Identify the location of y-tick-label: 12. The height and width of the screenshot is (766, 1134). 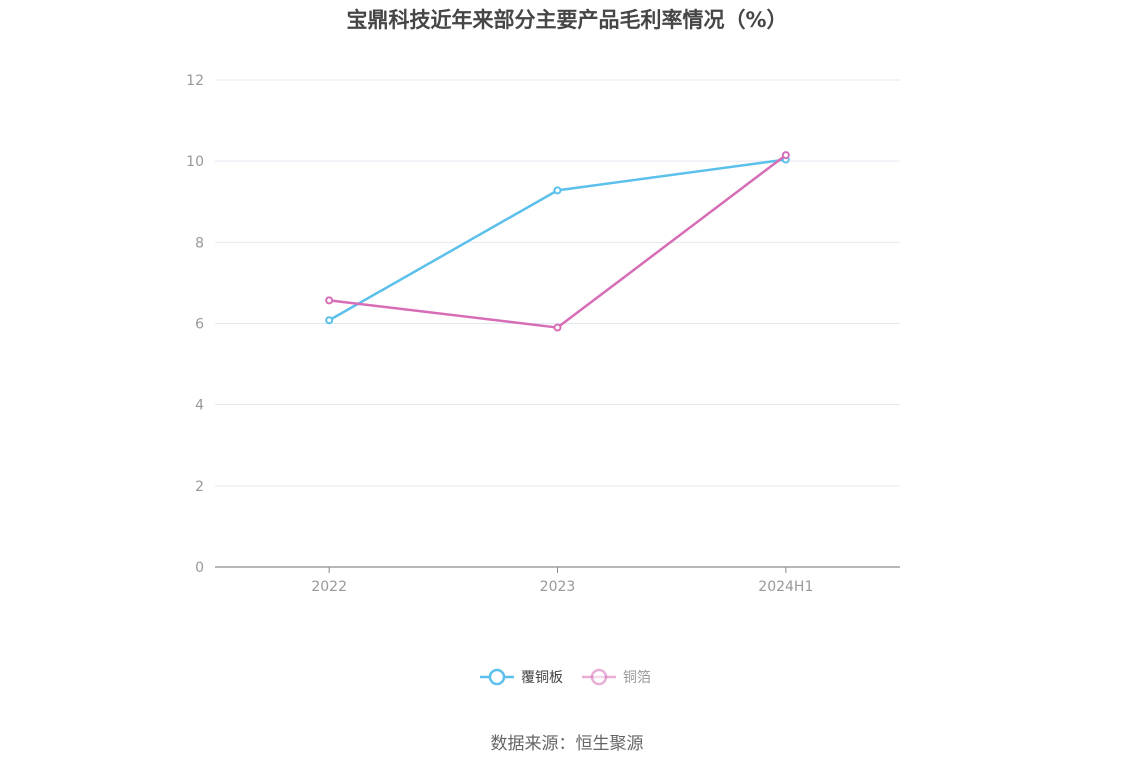
(195, 81).